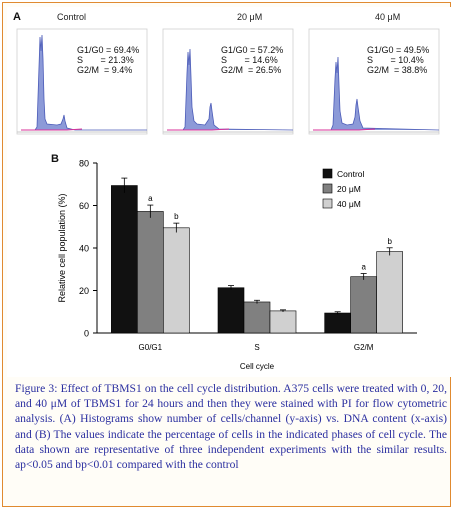 The height and width of the screenshot is (512, 456). I want to click on y-tick-label: 0, so click(86, 334).